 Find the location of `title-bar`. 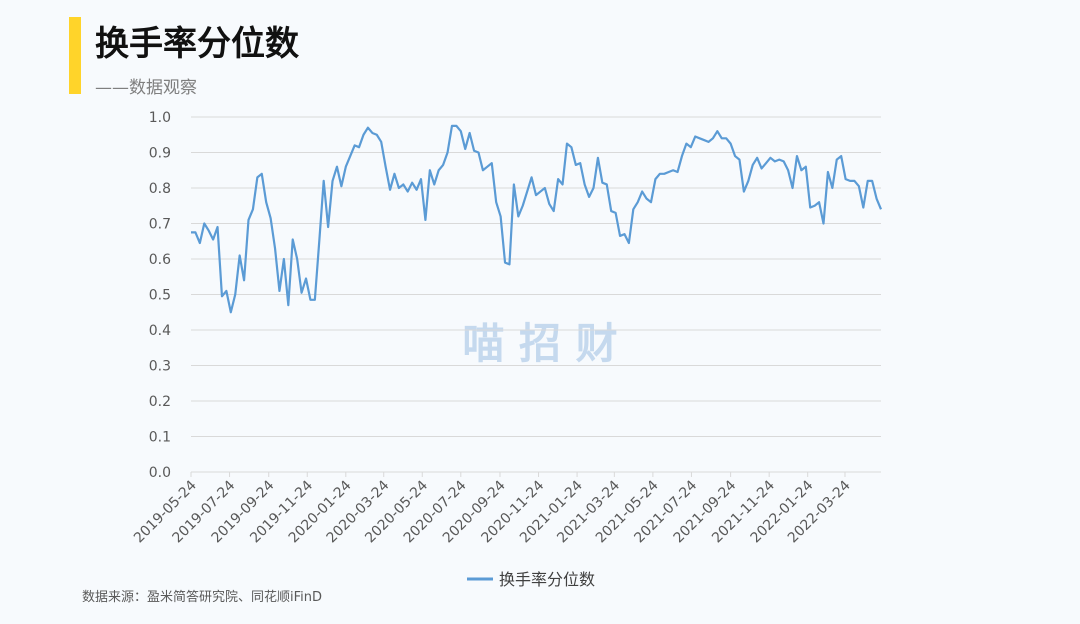

title-bar is located at coordinates (75, 55).